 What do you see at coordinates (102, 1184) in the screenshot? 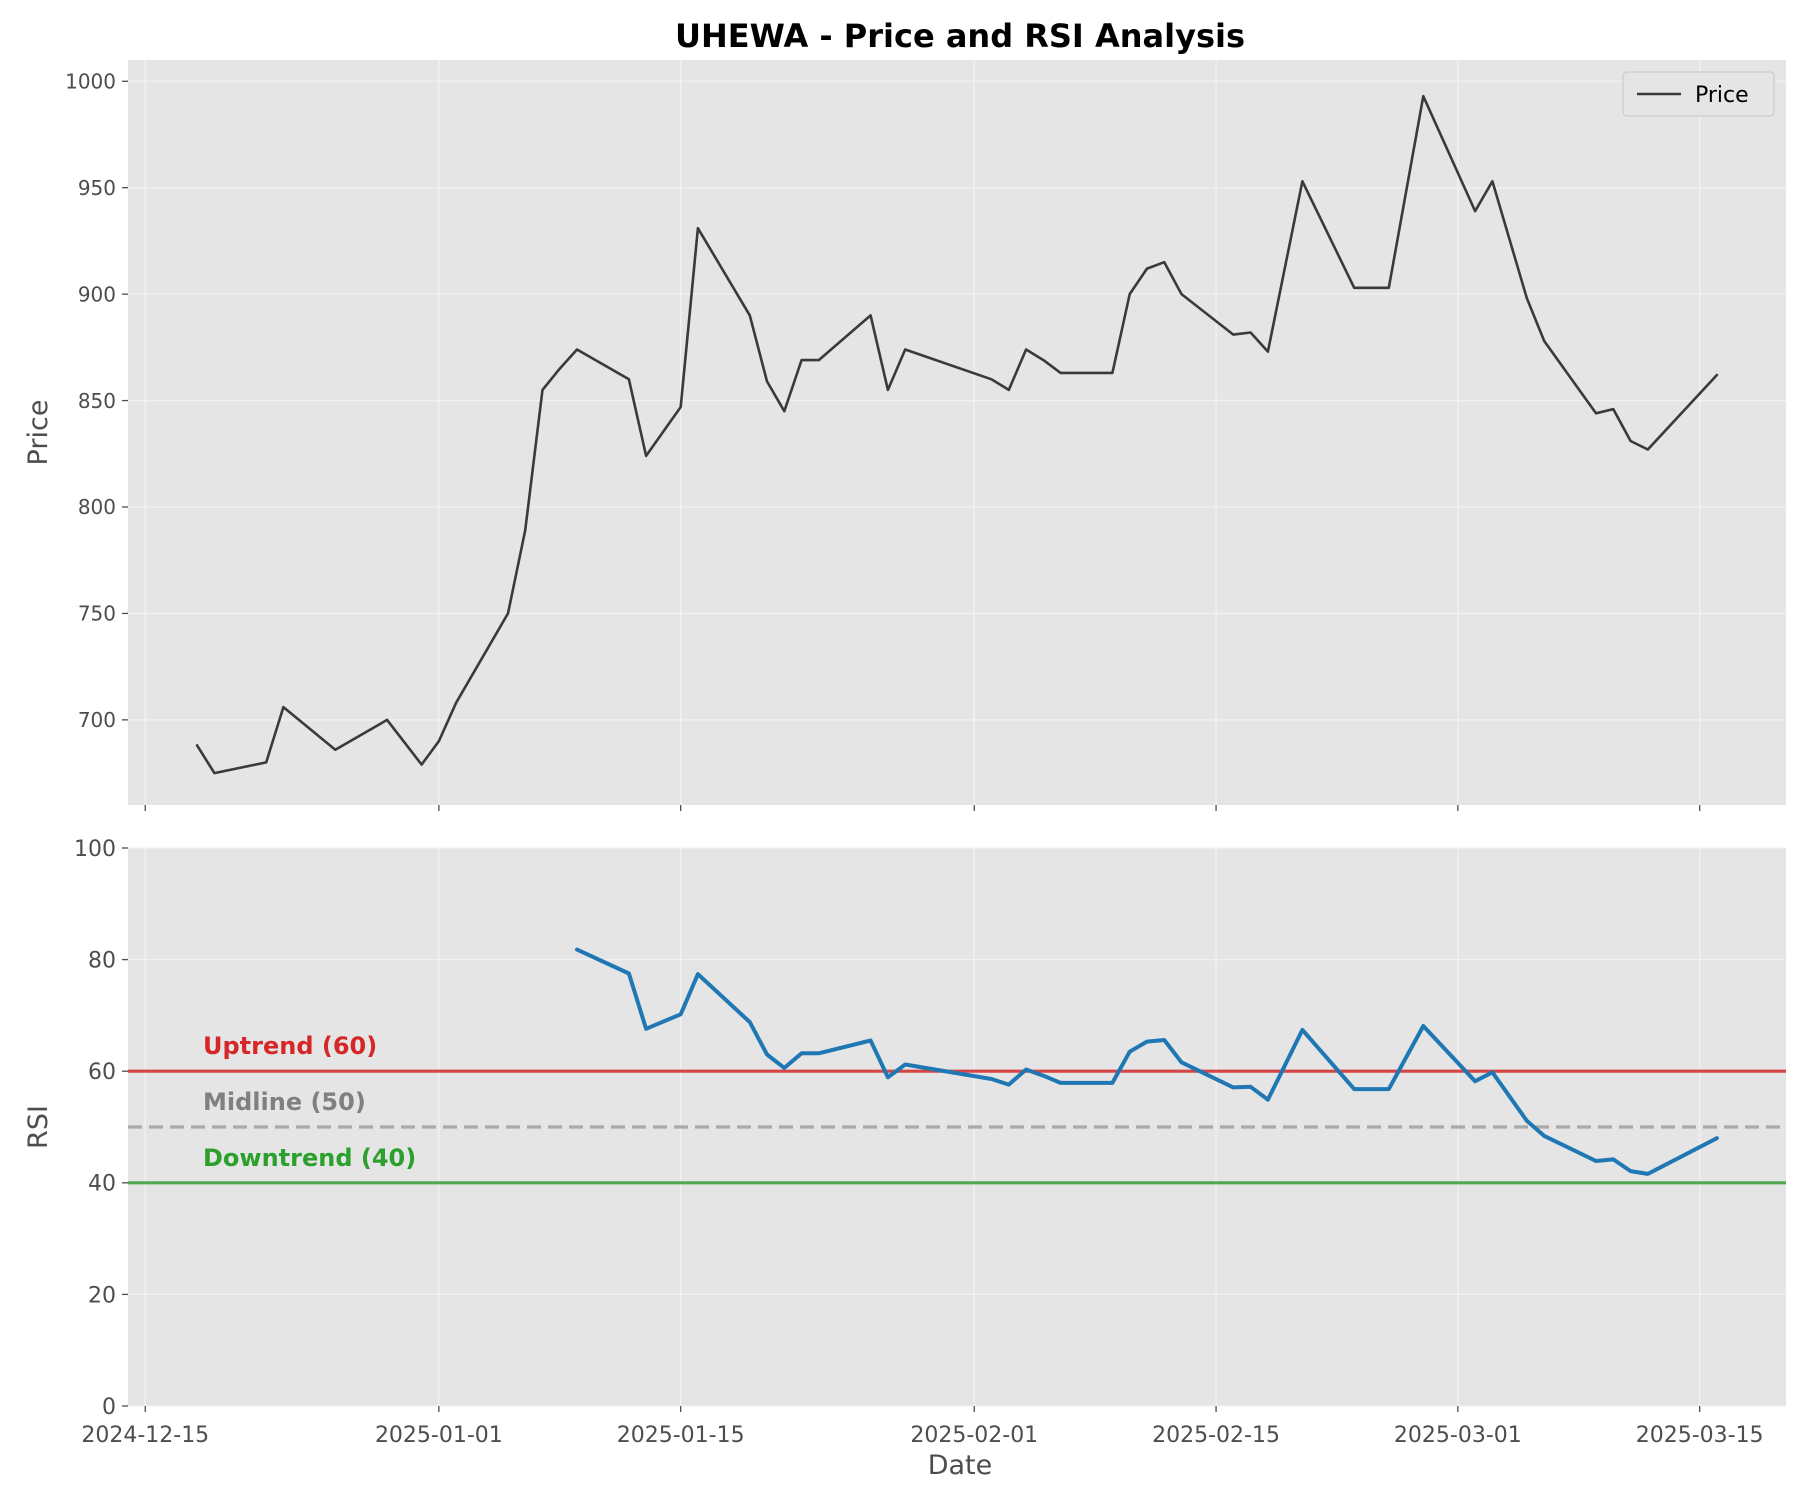
I see `rsi-y-tick-label: 40` at bounding box center [102, 1184].